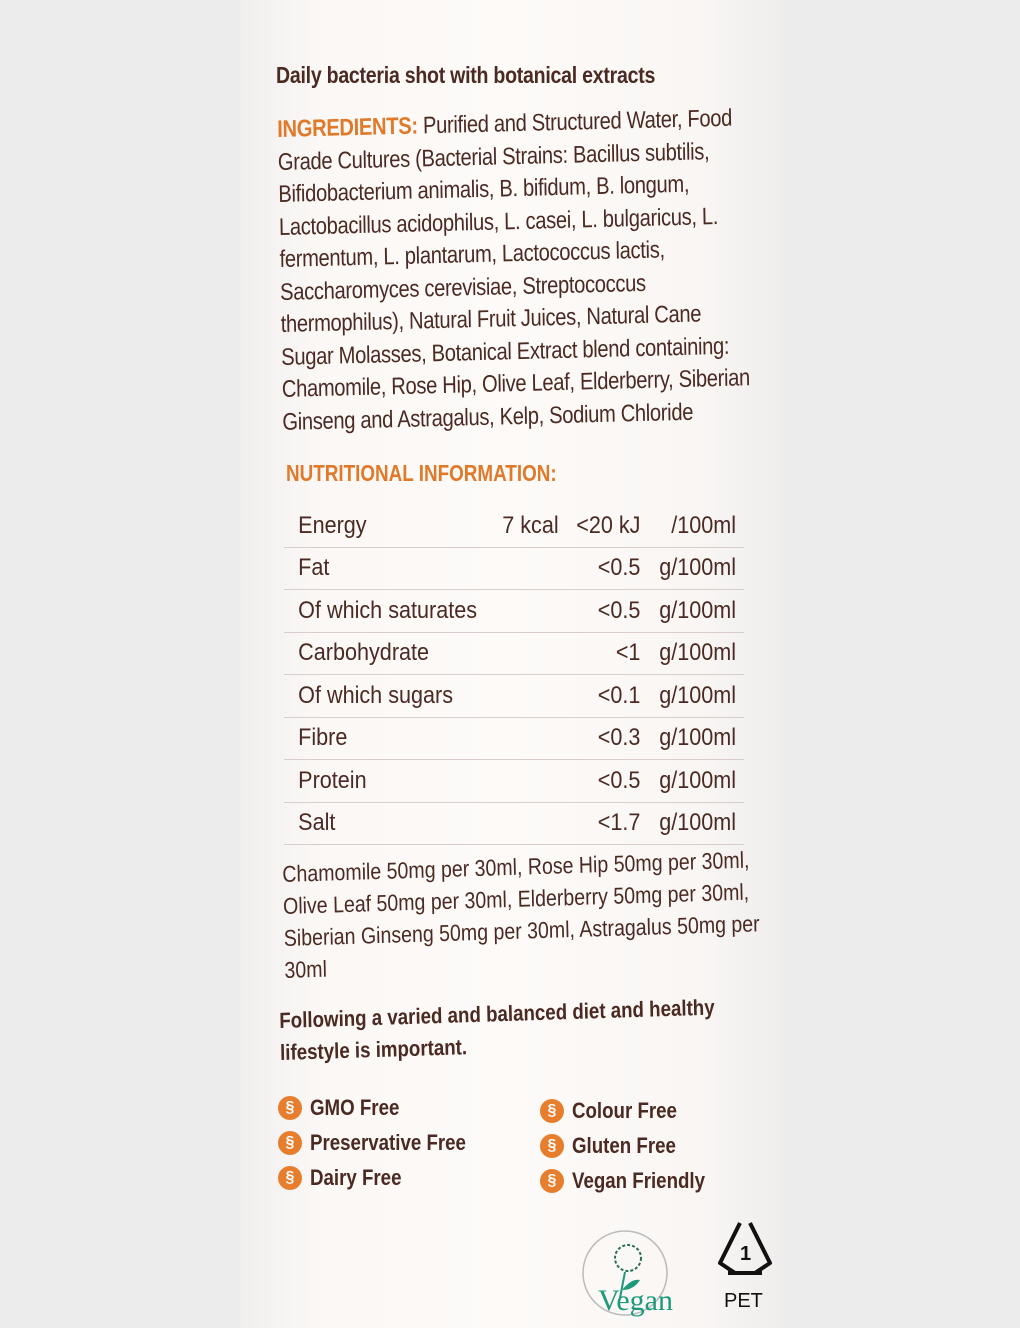  What do you see at coordinates (608, 526) in the screenshot?
I see `nutrient-value: <20 kJ` at bounding box center [608, 526].